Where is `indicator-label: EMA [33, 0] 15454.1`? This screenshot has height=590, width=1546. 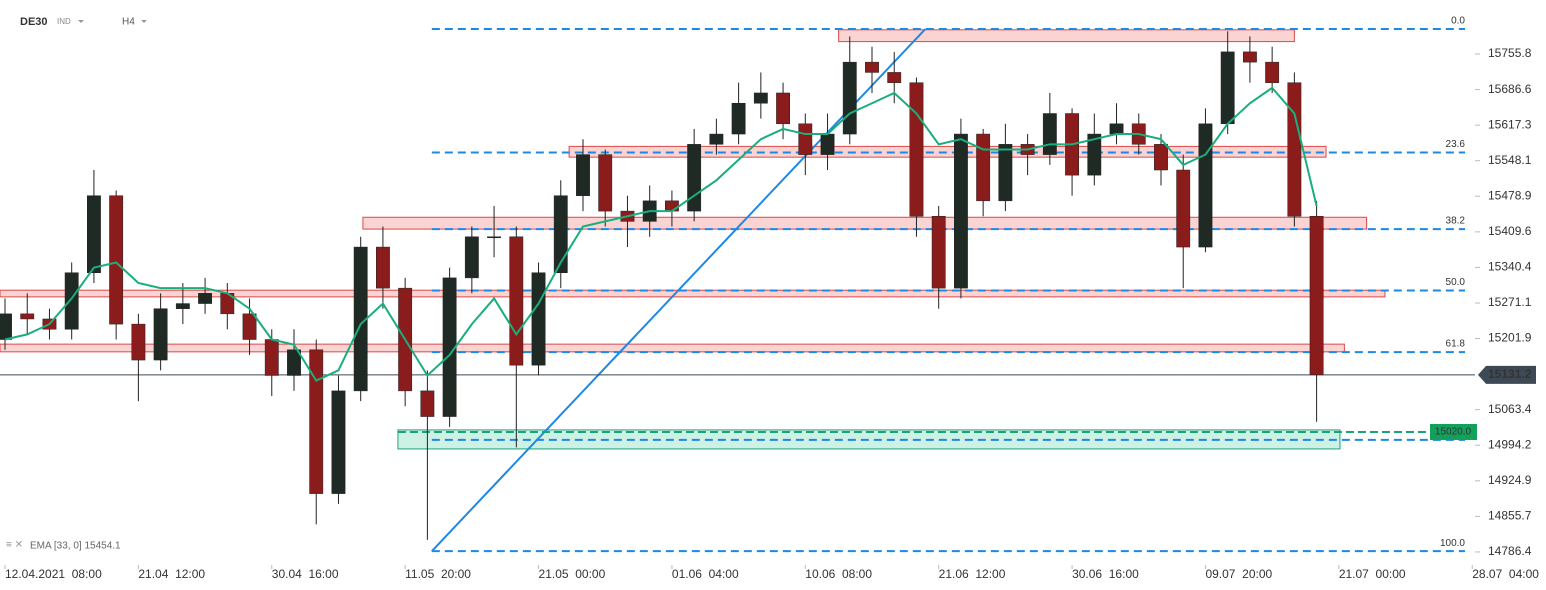
indicator-label: EMA [33, 0] 15454.1 is located at coordinates (75, 546).